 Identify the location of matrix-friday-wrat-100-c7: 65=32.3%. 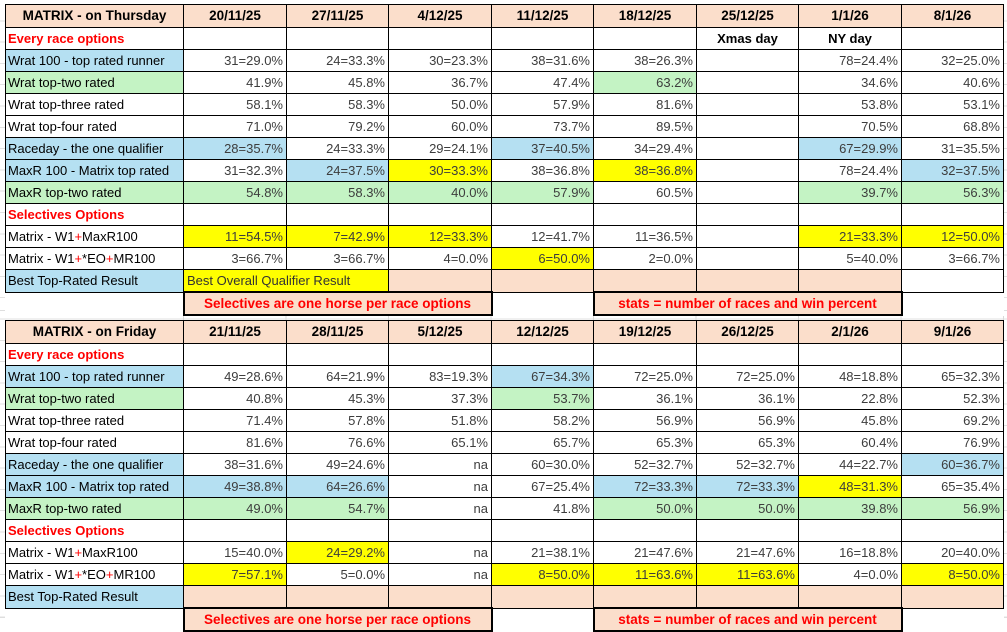
(952, 376).